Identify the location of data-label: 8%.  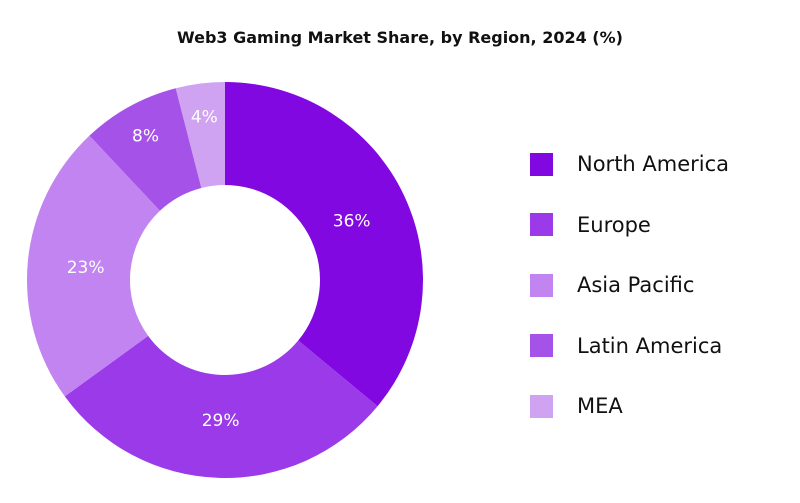
(145, 136).